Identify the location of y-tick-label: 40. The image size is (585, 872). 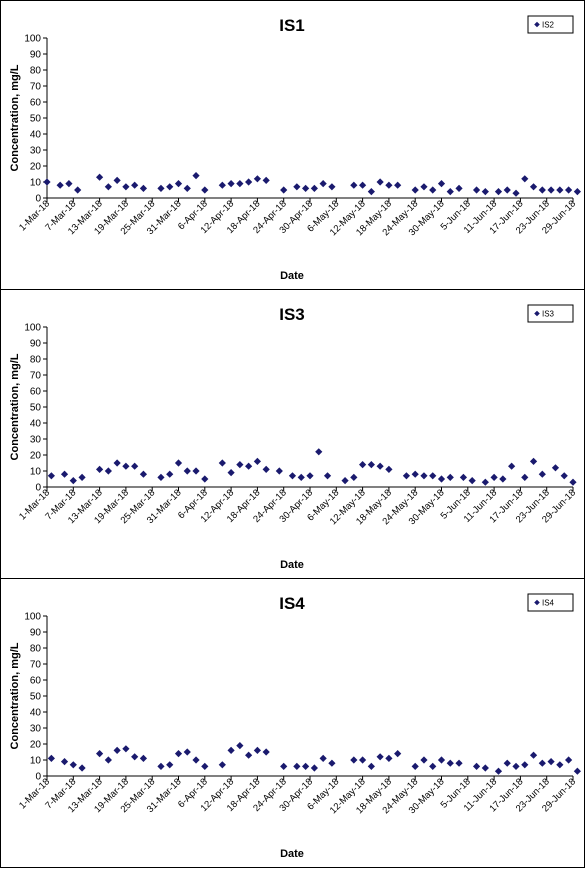
(36, 135).